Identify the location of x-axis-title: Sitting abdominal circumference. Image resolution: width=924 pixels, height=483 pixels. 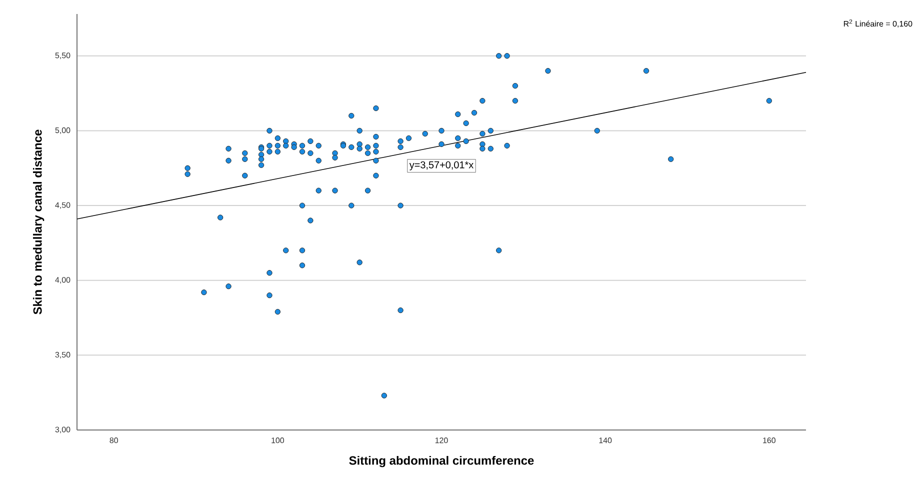
(441, 462).